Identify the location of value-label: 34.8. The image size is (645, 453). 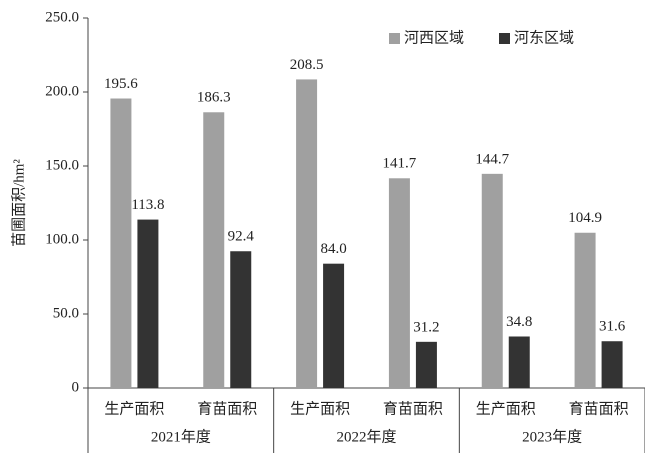
(519, 322).